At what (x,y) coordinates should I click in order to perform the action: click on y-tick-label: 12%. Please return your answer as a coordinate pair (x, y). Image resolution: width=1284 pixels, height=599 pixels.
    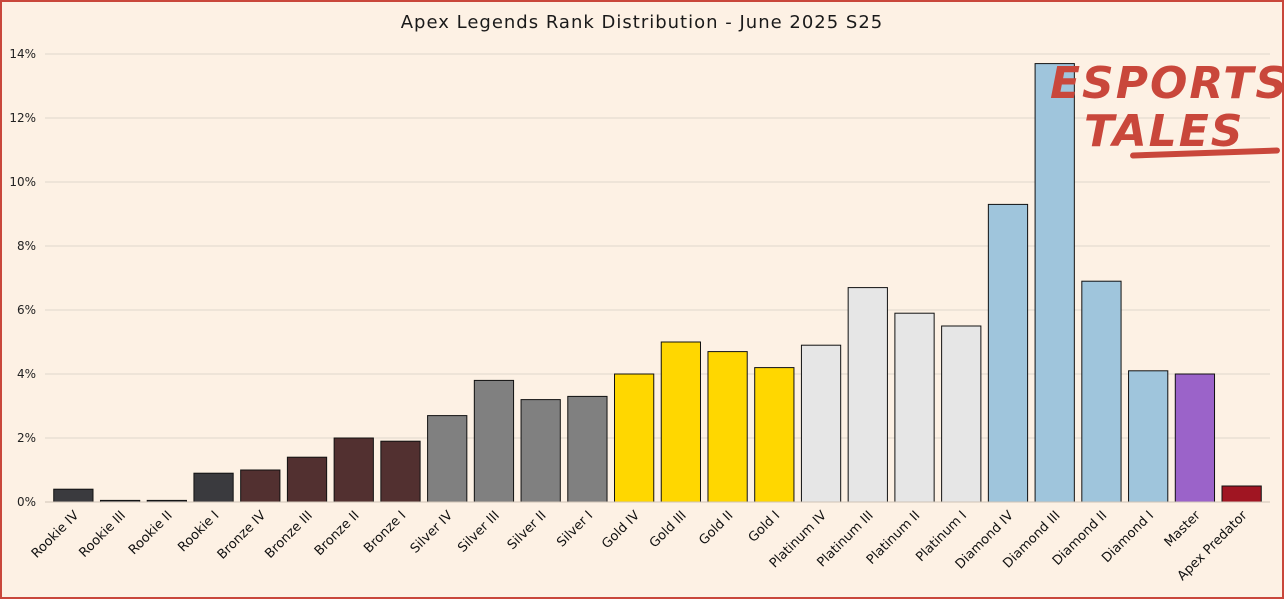
    Looking at the image, I should click on (22, 118).